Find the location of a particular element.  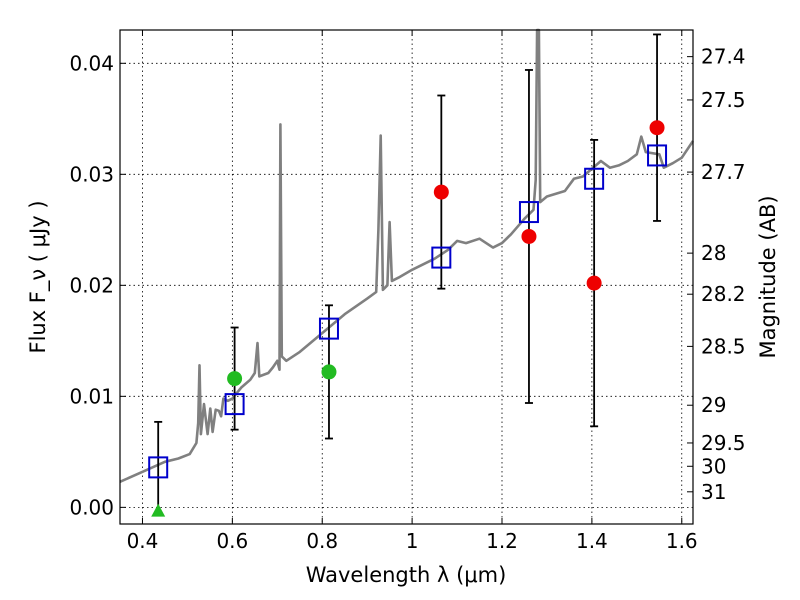

x-tick-label: 1 is located at coordinates (412, 541).